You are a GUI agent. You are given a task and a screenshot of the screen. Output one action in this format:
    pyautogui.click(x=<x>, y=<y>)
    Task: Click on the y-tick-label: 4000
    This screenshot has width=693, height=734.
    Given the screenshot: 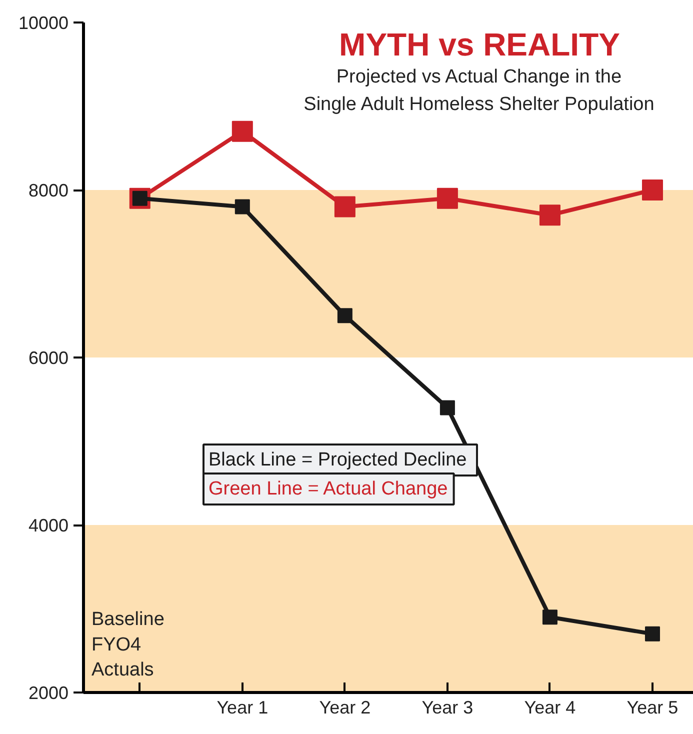 What is the action you would take?
    pyautogui.click(x=48, y=526)
    